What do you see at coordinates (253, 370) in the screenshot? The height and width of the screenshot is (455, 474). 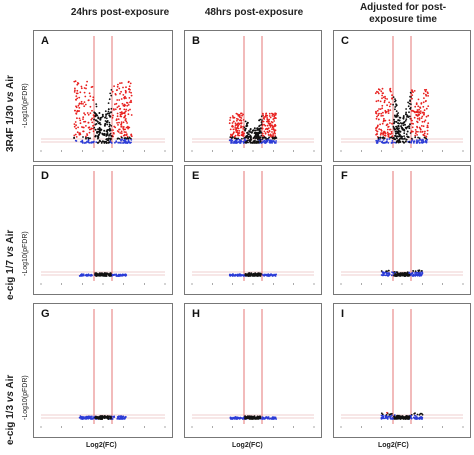 I see `panel-H: H` at bounding box center [253, 370].